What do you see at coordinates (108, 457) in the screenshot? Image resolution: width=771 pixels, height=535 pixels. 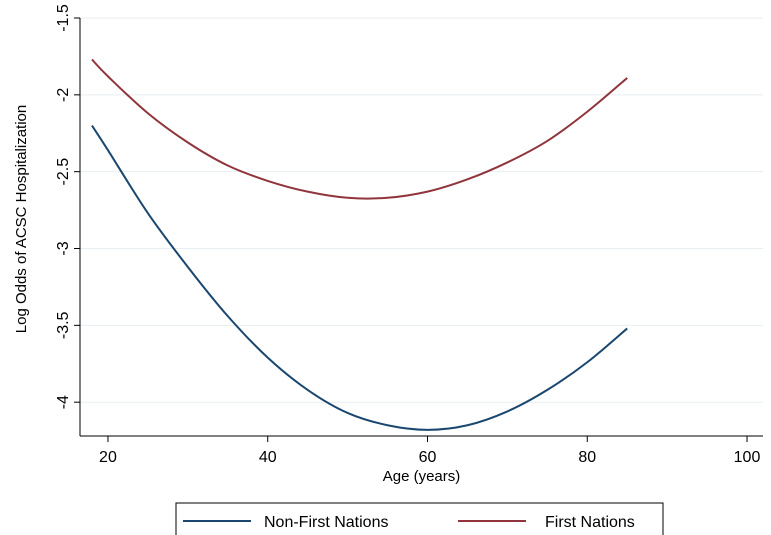 I see `x-tick-label: 20` at bounding box center [108, 457].